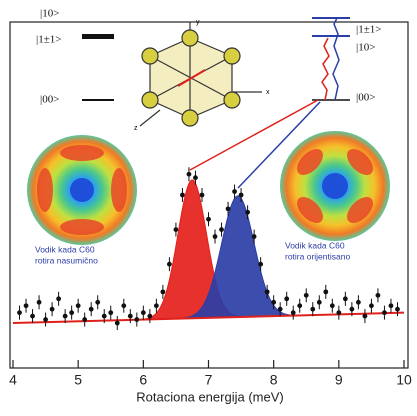 This screenshot has height=416, width=417. I want to click on x-tick-label: 8, so click(274, 380).